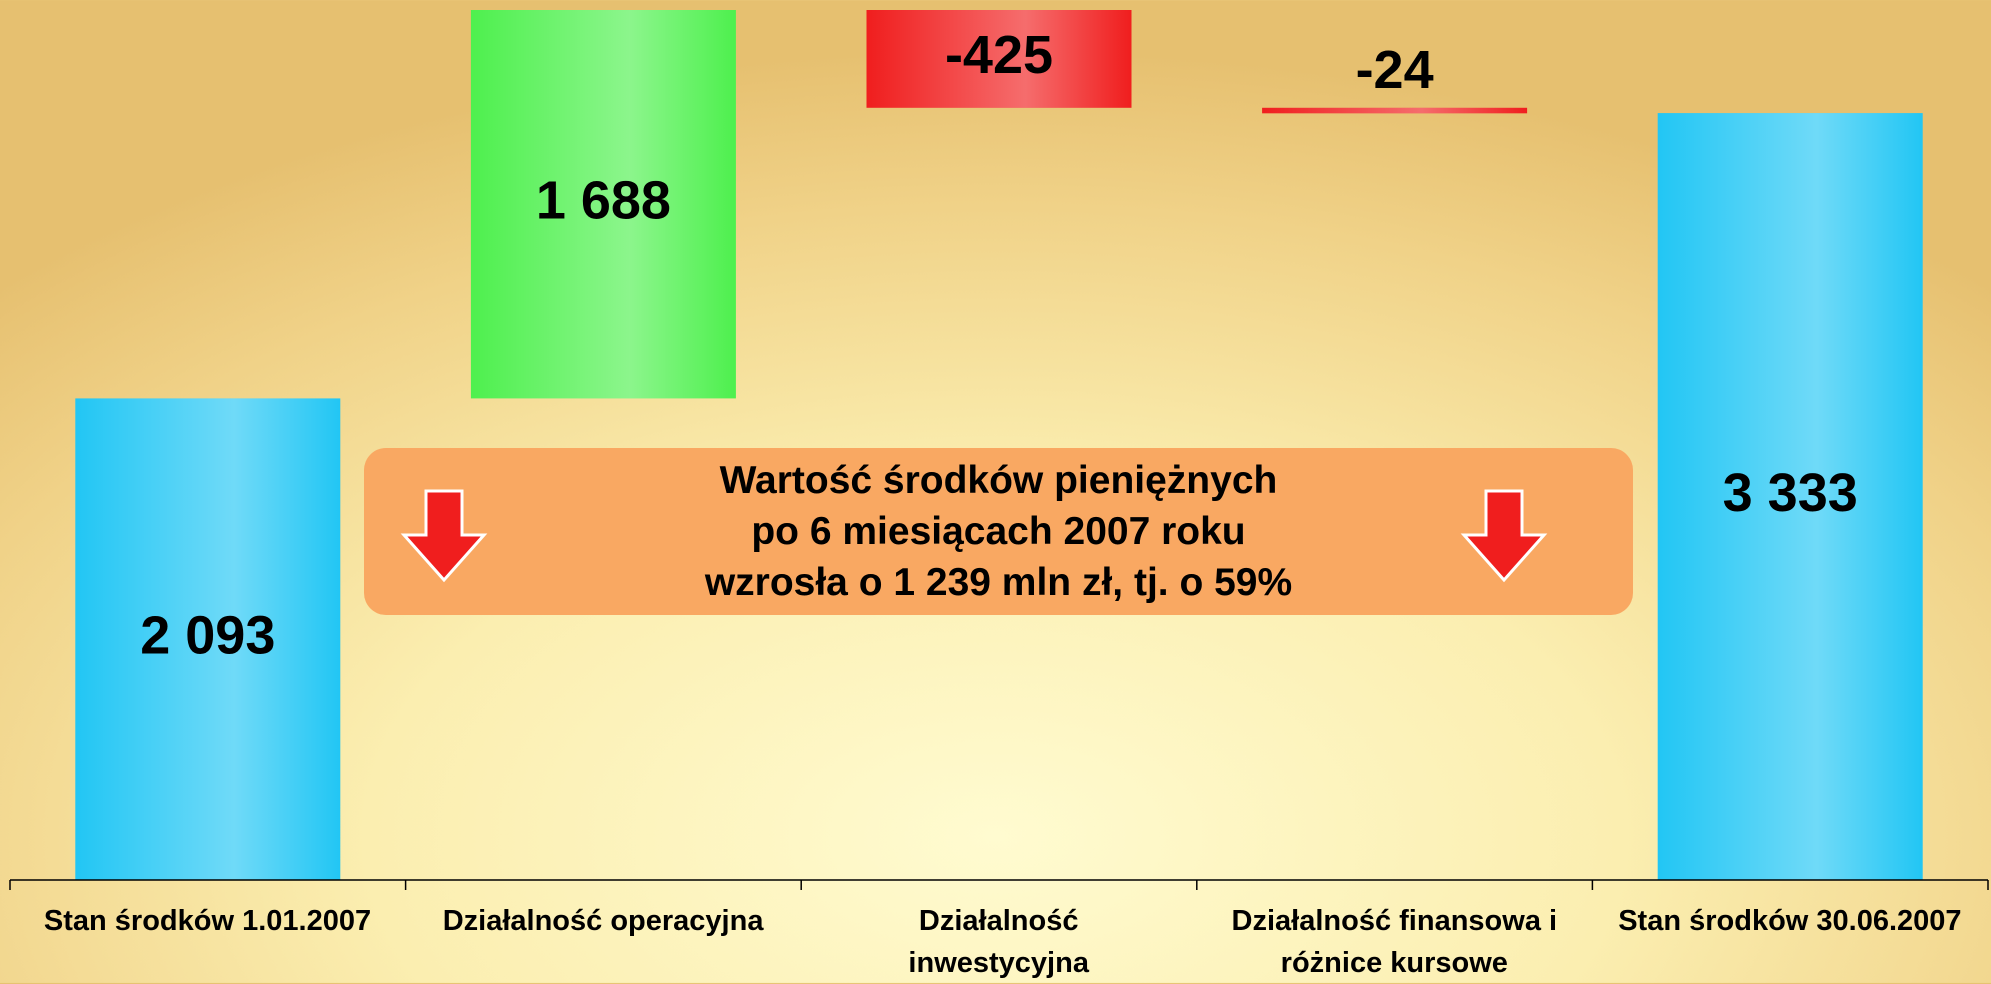  What do you see at coordinates (999, 55) in the screenshot?
I see `value-label: -425` at bounding box center [999, 55].